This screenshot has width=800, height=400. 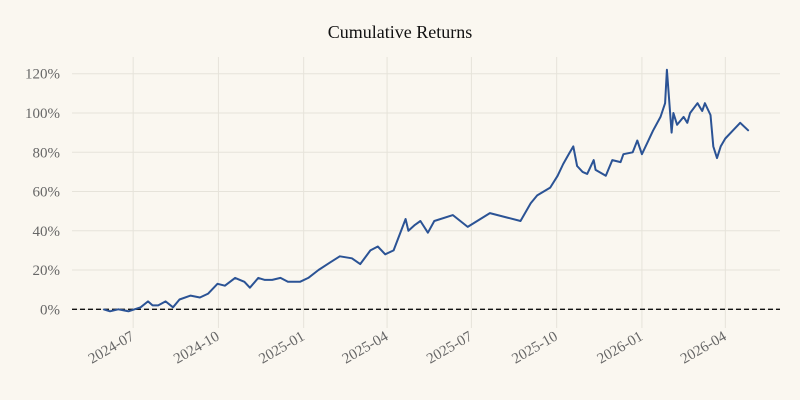 I want to click on y-tick-label: 120%, so click(x=42, y=75).